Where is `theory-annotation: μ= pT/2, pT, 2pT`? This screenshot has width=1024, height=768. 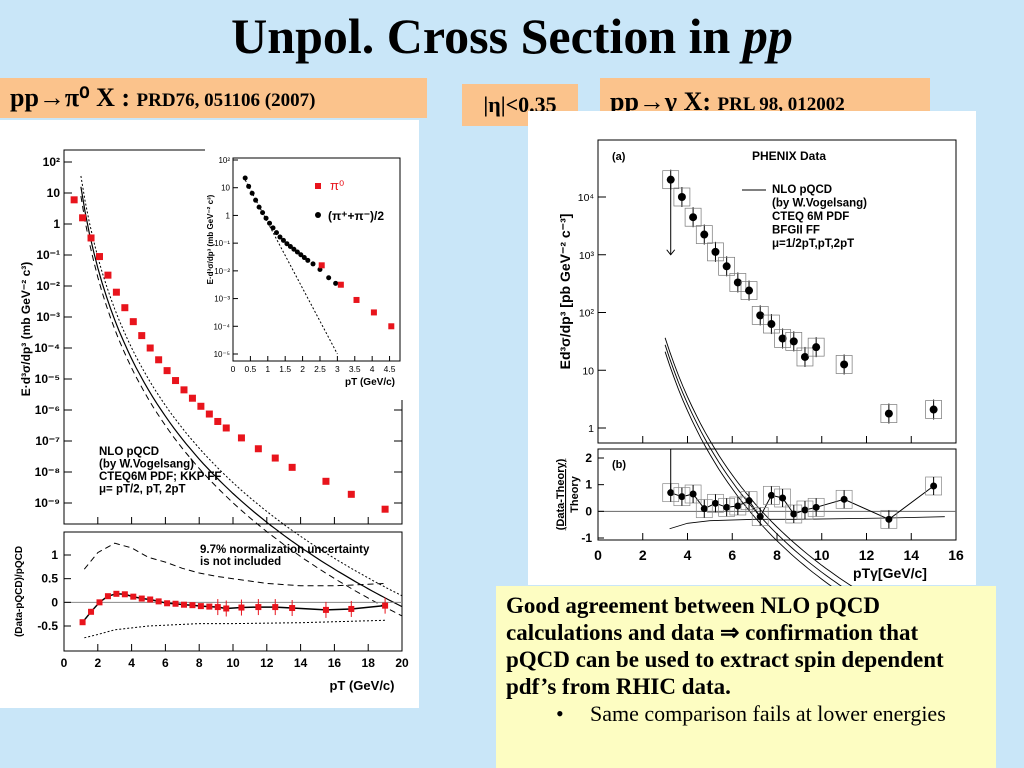 theory-annotation: μ= pT/2, pT, 2pT is located at coordinates (142, 490).